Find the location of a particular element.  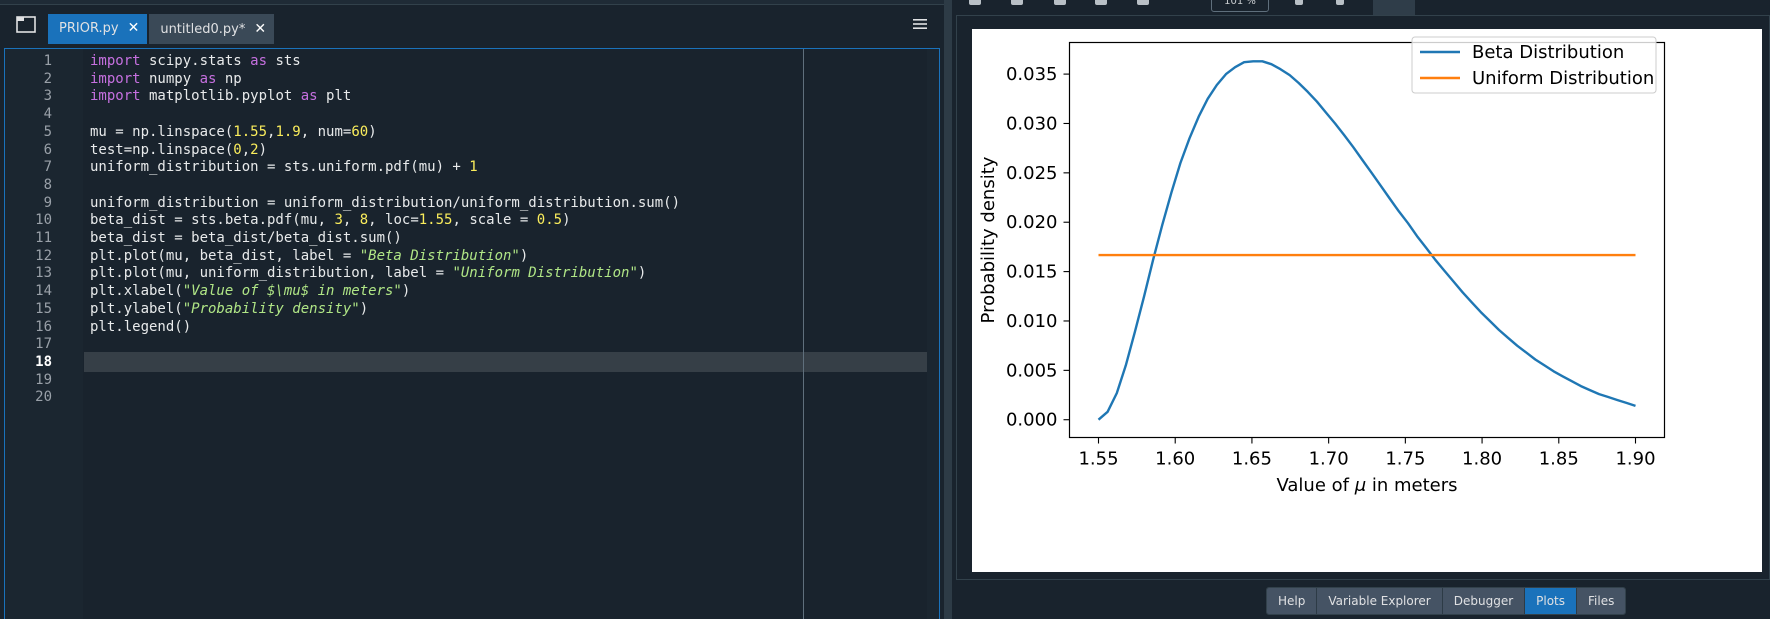

line-number: 7 is located at coordinates (47, 167).